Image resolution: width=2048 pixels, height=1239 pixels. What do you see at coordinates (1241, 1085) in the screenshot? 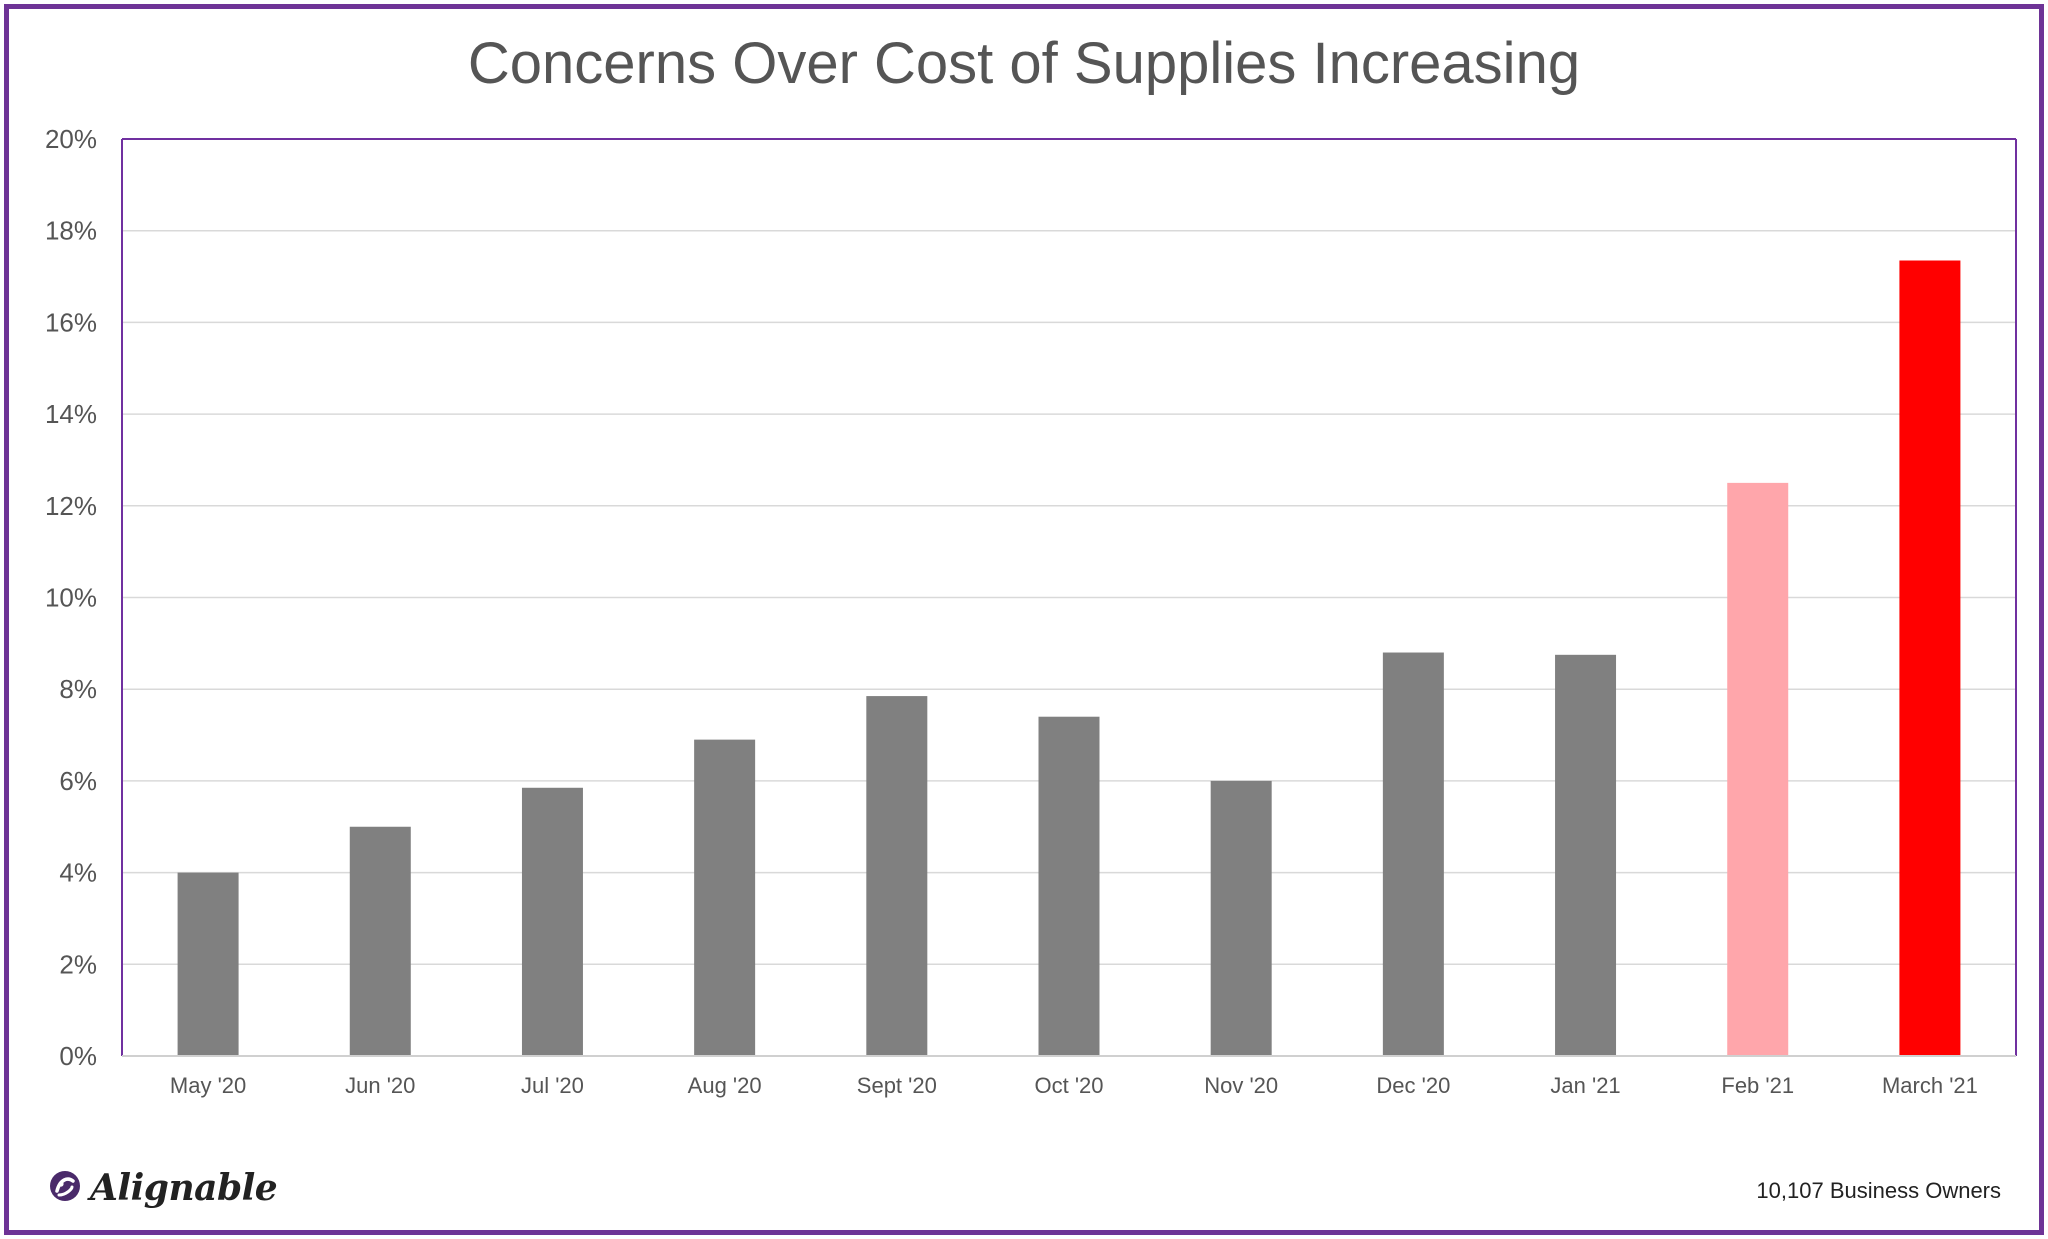
I see `x-tick-label: Nov '20` at bounding box center [1241, 1085].